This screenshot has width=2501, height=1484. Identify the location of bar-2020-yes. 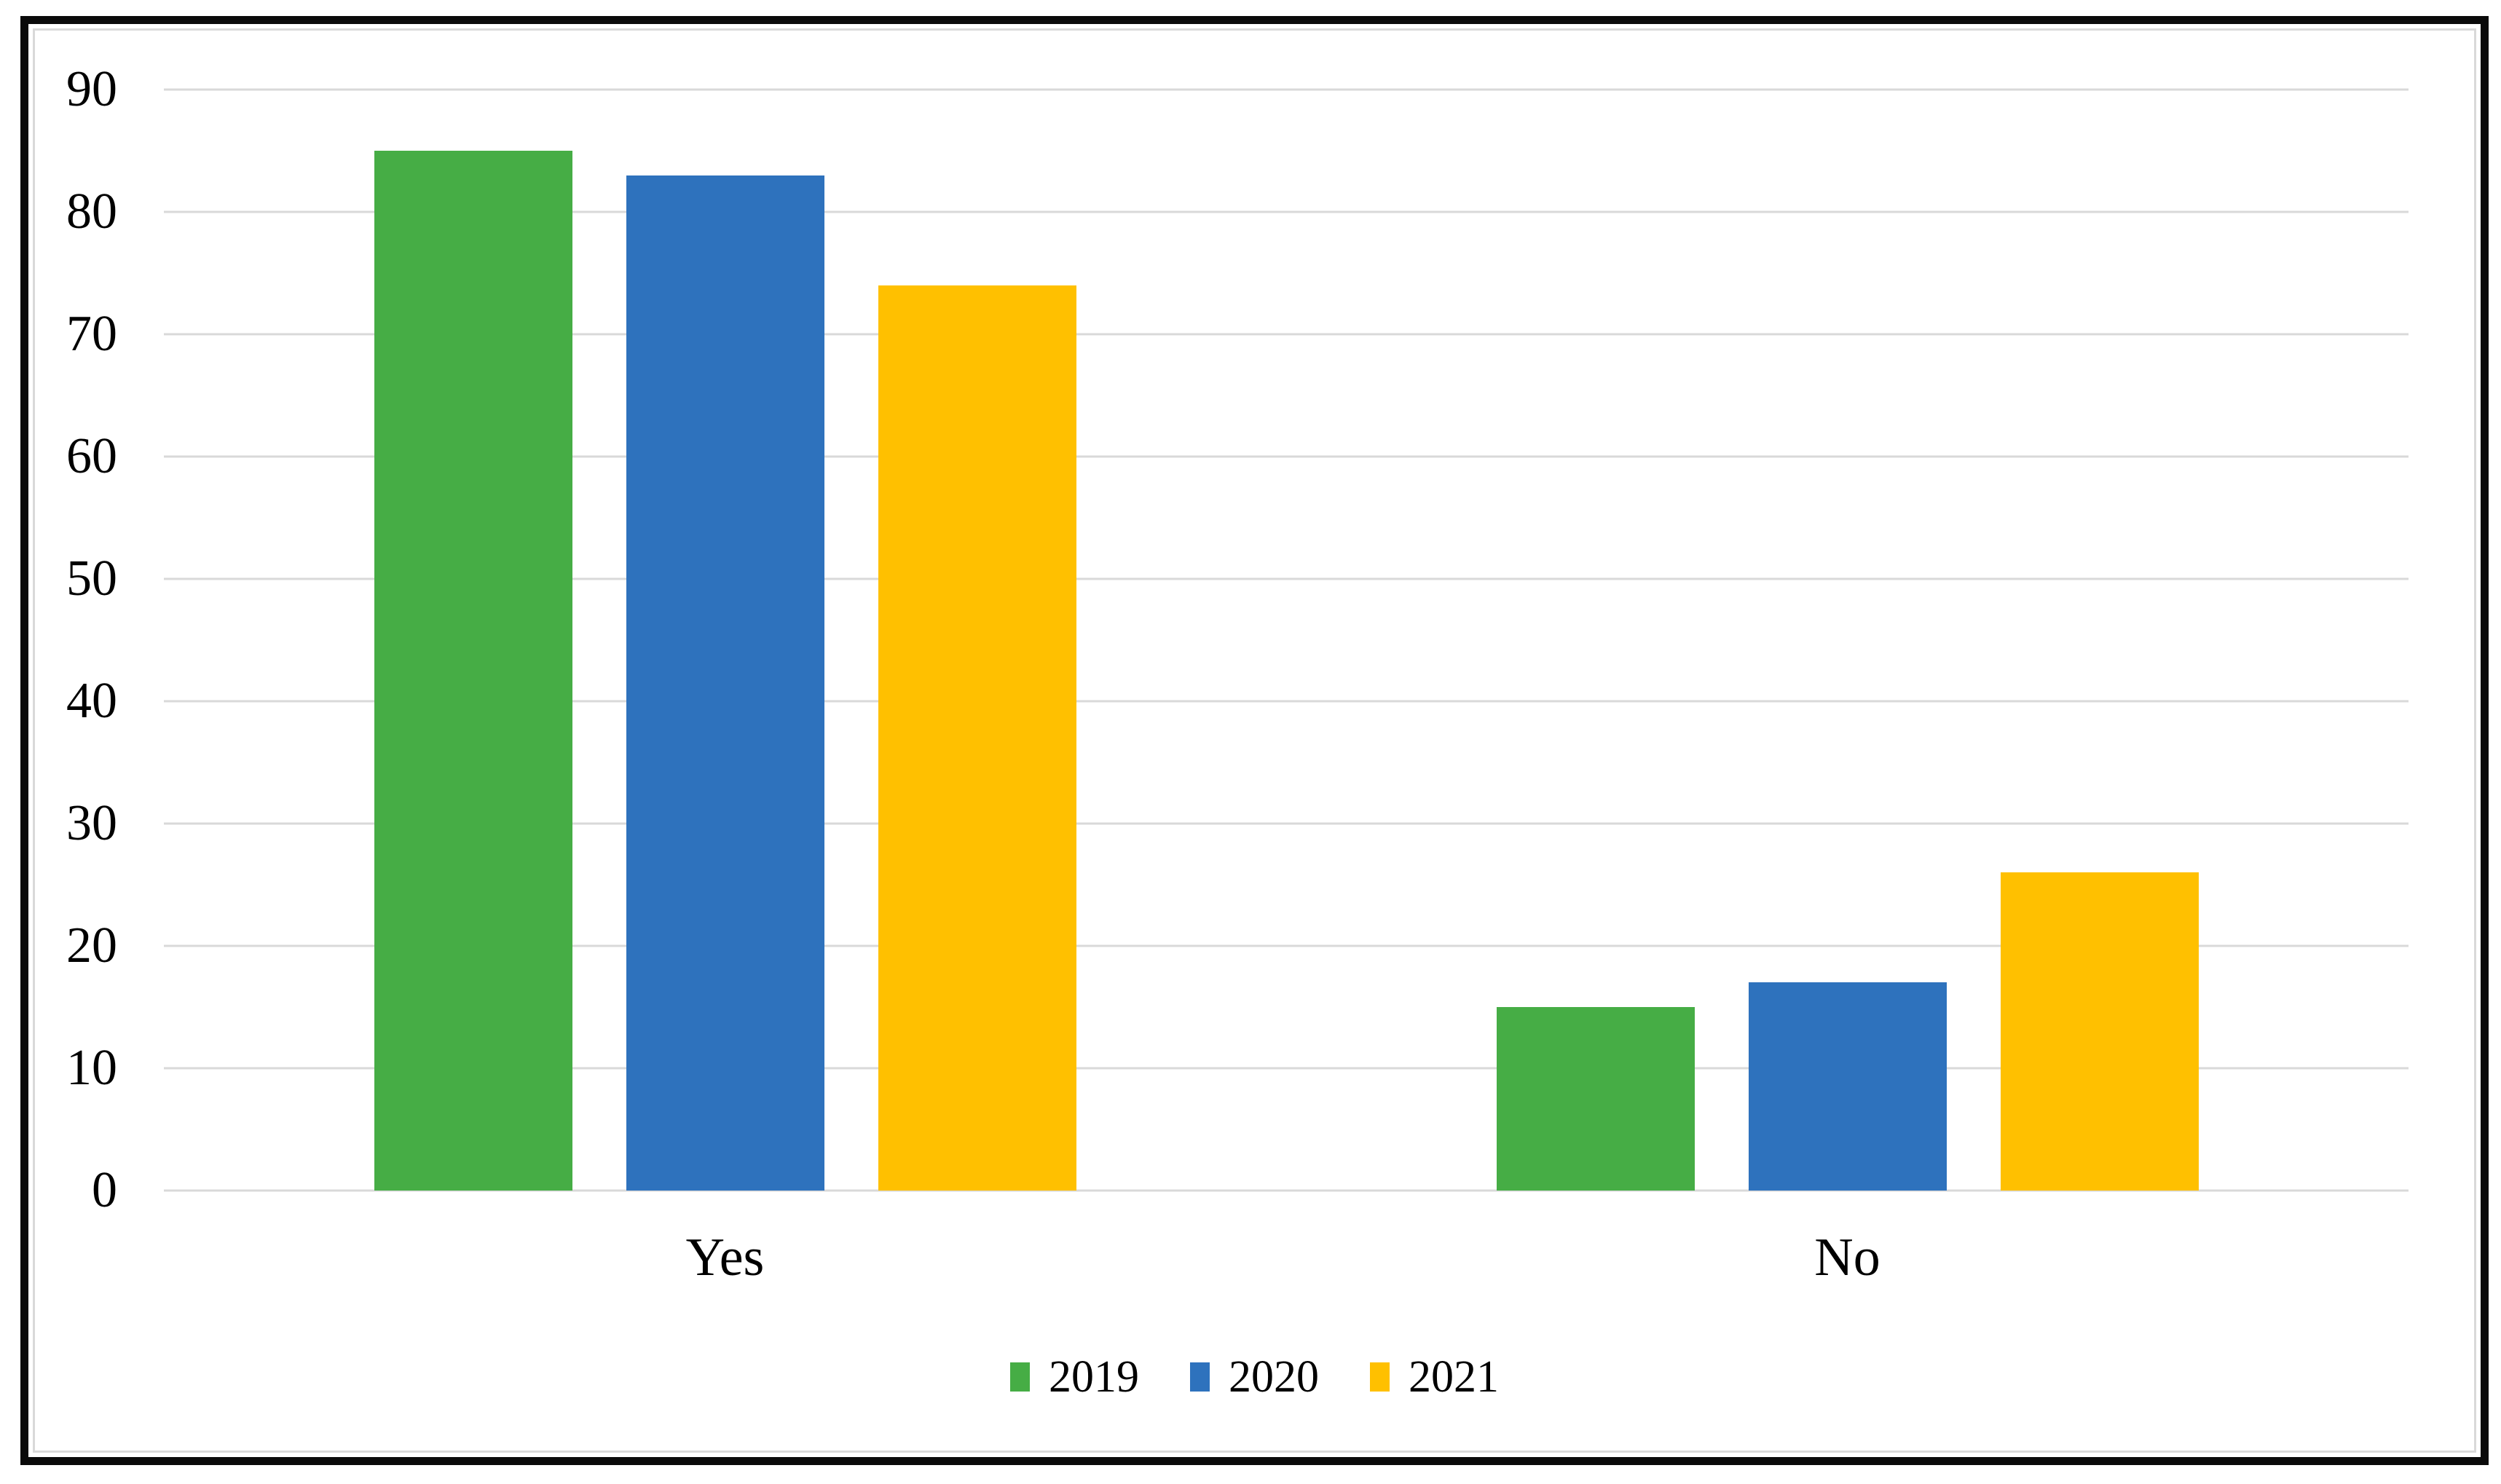
(725, 683).